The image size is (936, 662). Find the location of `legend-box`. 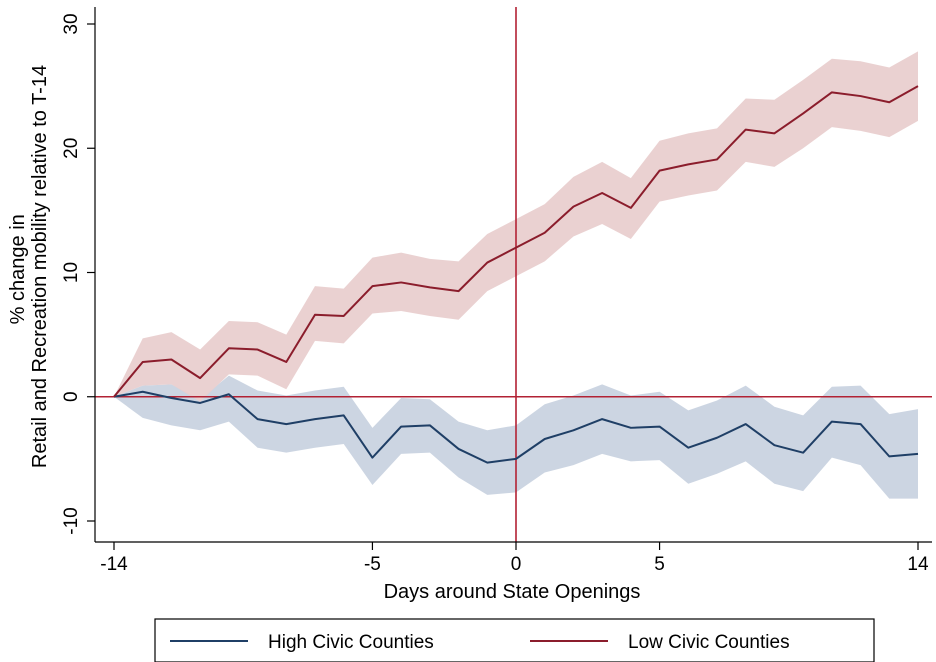

legend-box is located at coordinates (514, 640).